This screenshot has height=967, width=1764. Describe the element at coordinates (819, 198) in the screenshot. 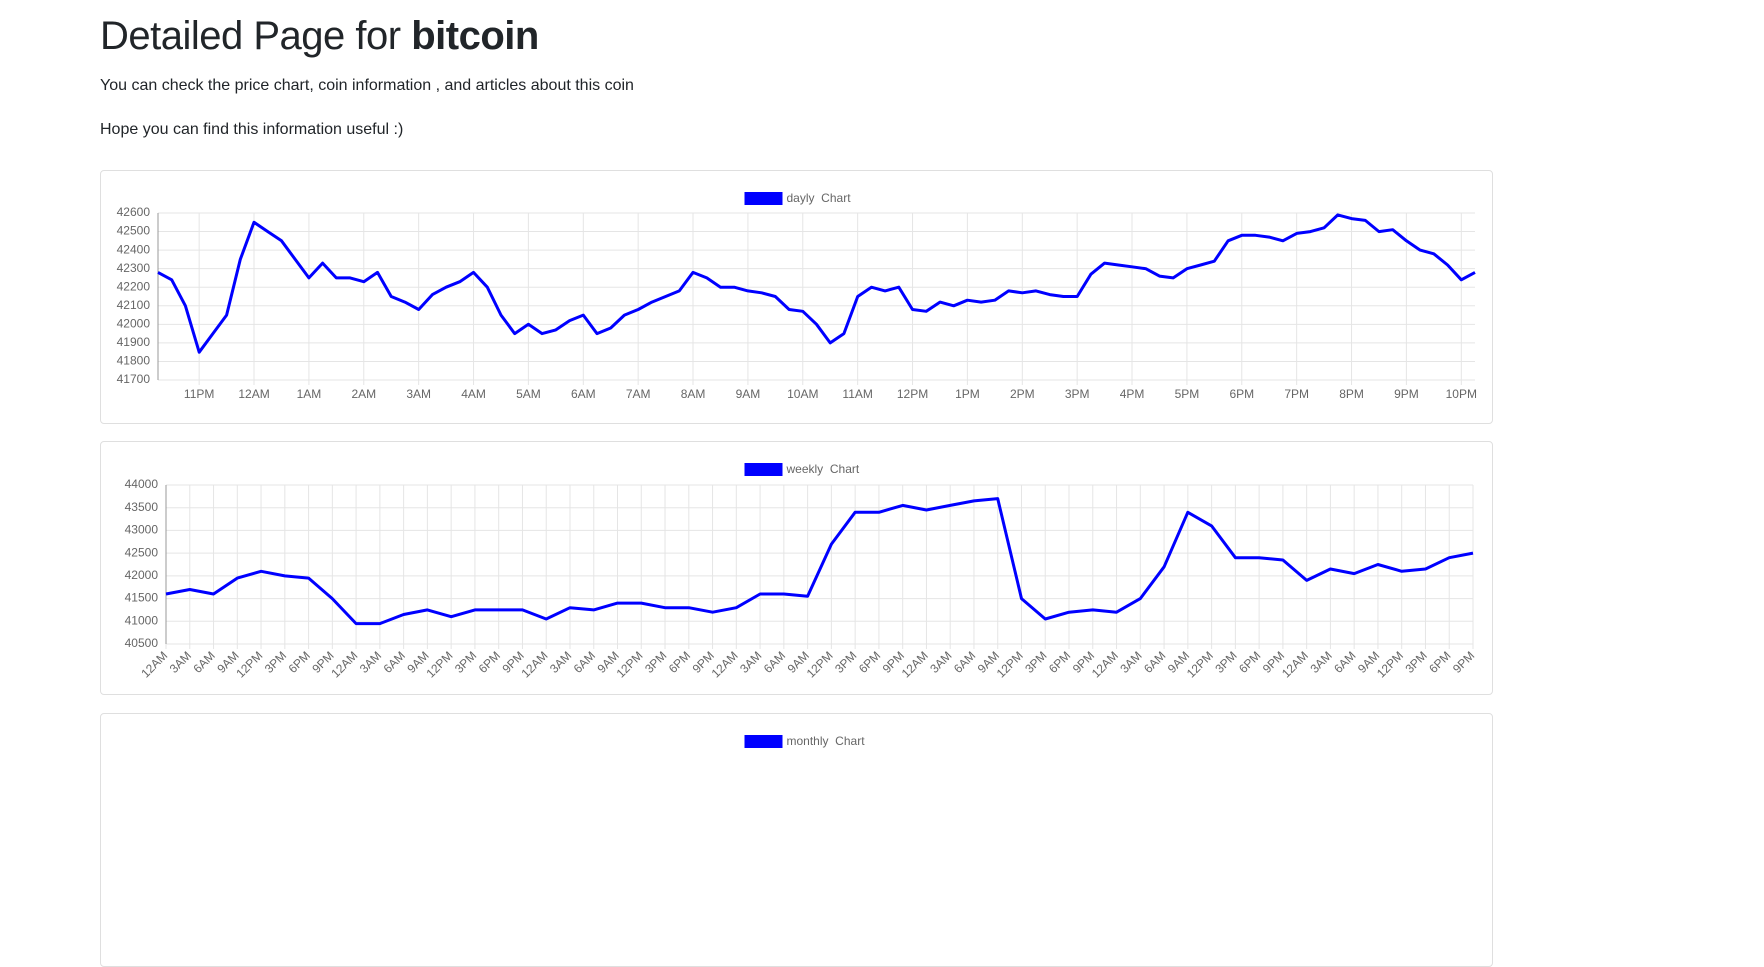

I see `legend-label: dayly Chart` at that location.